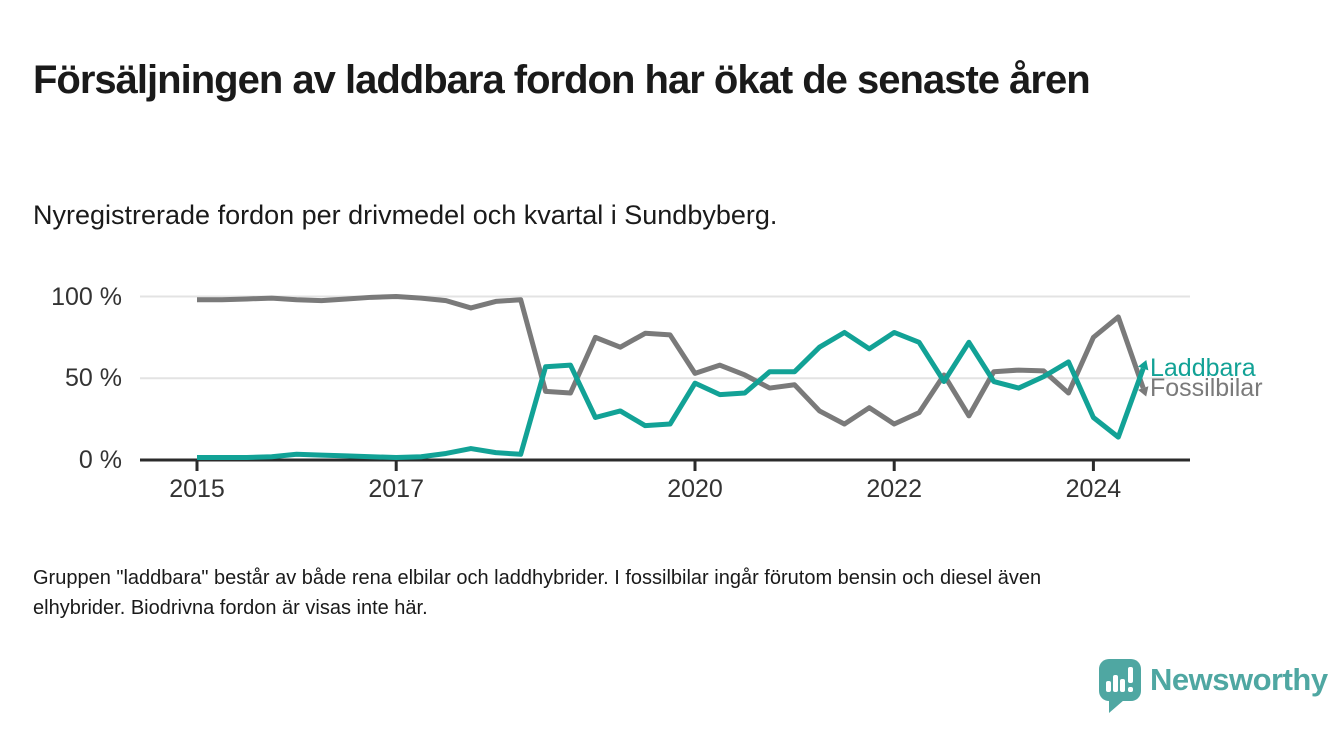  I want to click on series-end-arrow-laddbara, so click(1143, 365).